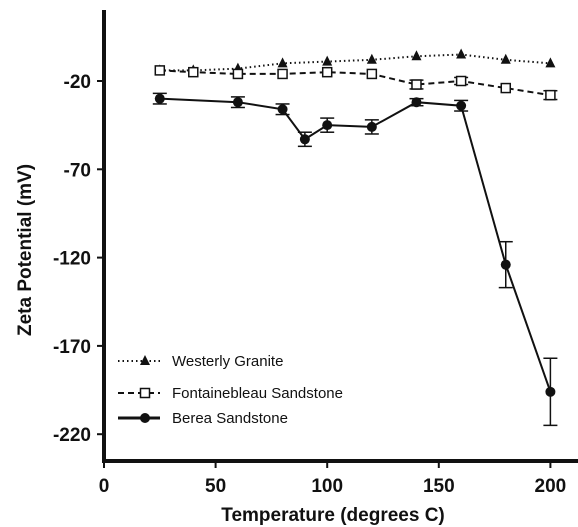 Image resolution: width=578 pixels, height=527 pixels. Describe the element at coordinates (215, 486) in the screenshot. I see `x-tick-label-50: 50` at that location.